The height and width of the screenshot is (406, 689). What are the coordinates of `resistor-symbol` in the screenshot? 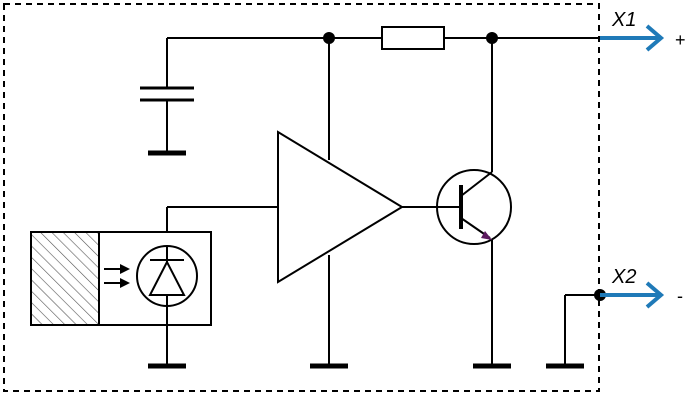 It's located at (413, 38).